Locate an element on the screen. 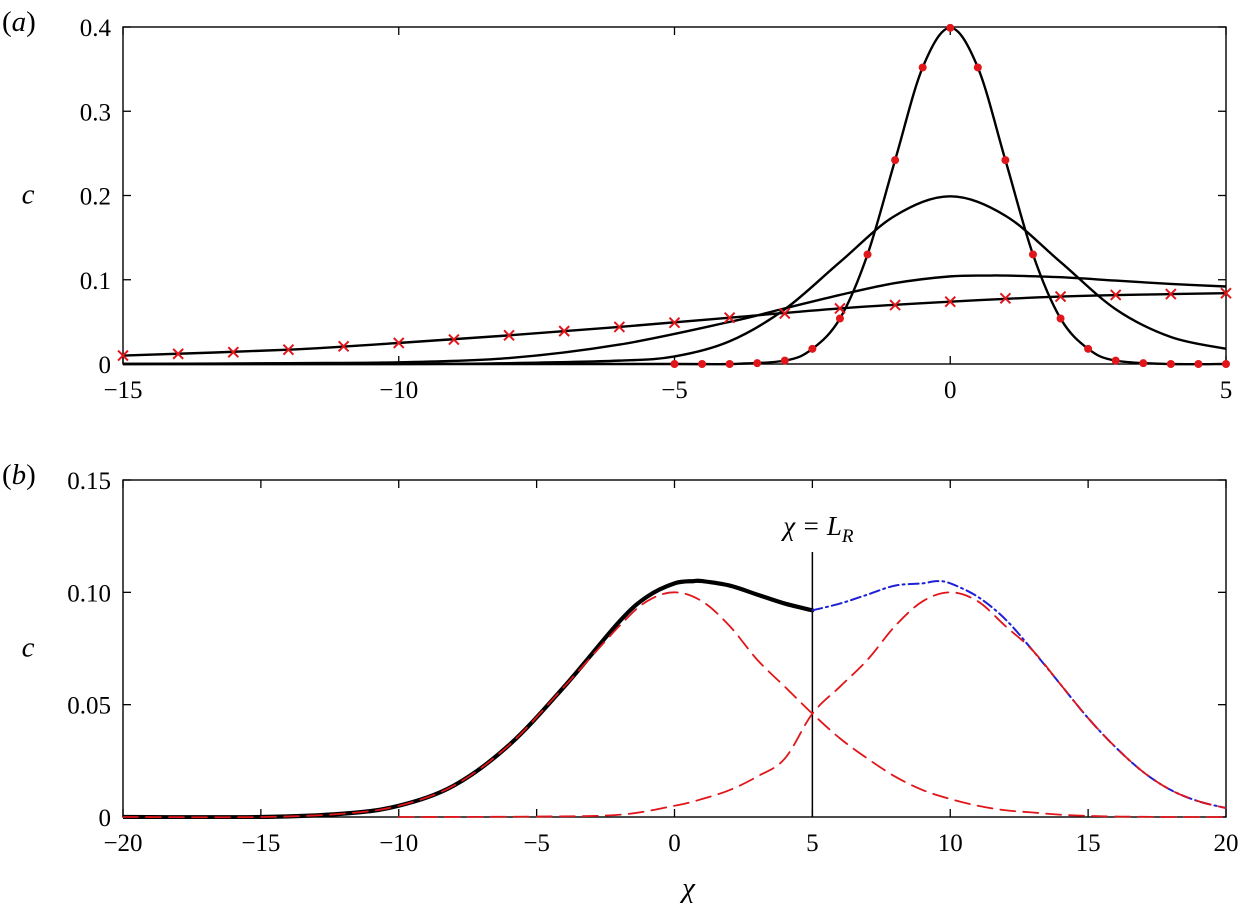 This screenshot has width=1239, height=909. panel-label: (a) is located at coordinates (19, 22).